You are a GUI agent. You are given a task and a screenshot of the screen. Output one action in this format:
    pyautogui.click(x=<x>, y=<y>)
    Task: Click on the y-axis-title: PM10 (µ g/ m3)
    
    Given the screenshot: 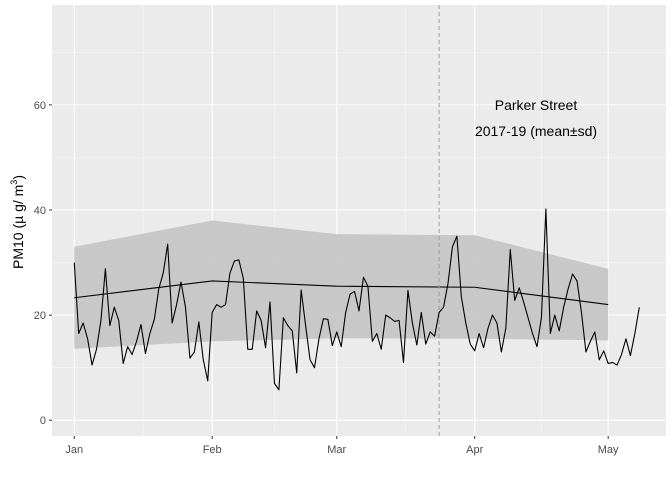 What is the action you would take?
    pyautogui.click(x=17, y=222)
    